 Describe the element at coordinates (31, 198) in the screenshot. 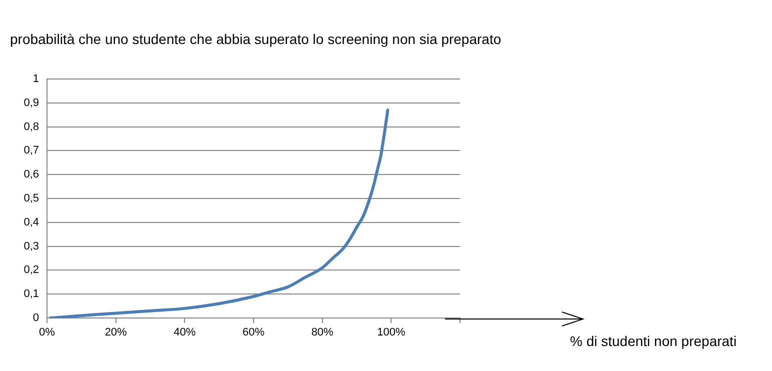

I see `y-tick-label: 0,5` at that location.